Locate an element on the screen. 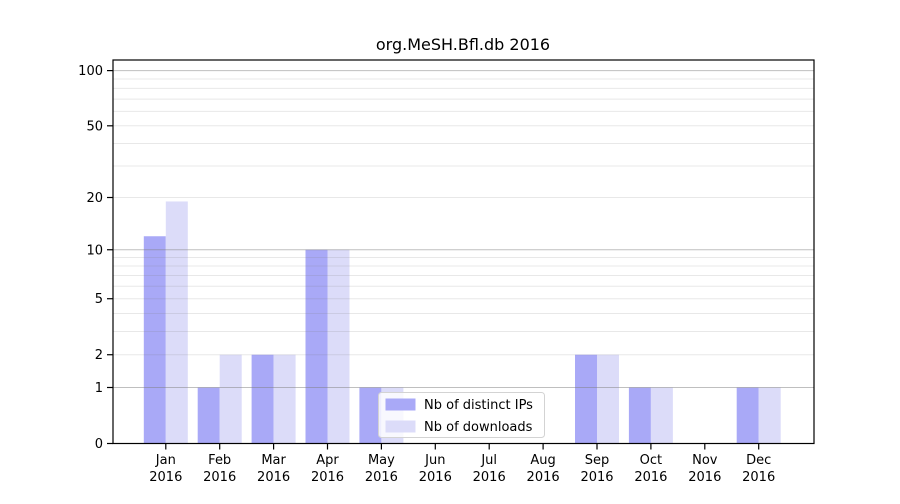 The height and width of the screenshot is (504, 900). y-tick-label: 100 is located at coordinates (90, 71).